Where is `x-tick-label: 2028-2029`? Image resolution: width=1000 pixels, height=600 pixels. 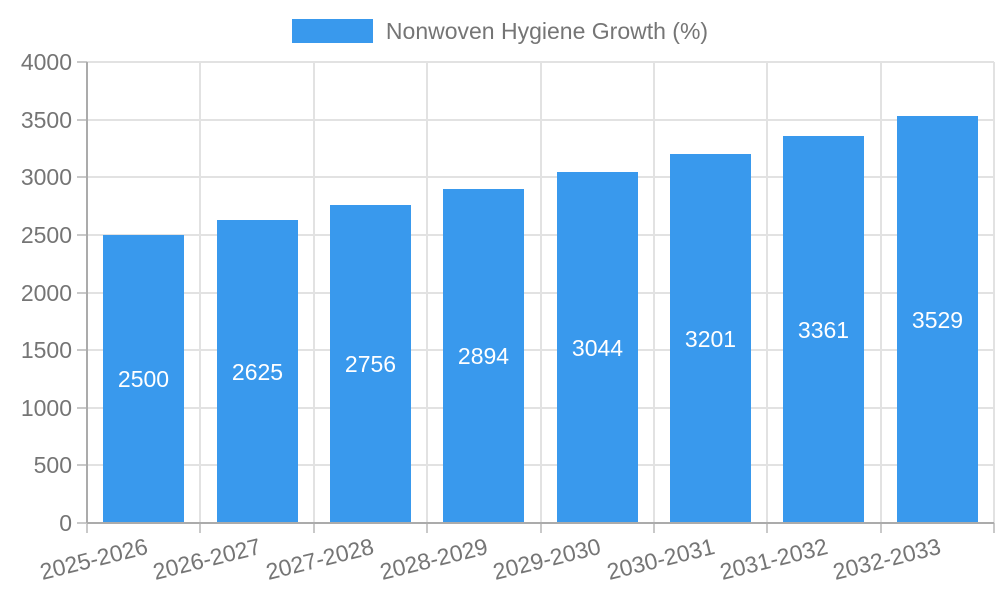 x-tick-label: 2028-2029 is located at coordinates (434, 559).